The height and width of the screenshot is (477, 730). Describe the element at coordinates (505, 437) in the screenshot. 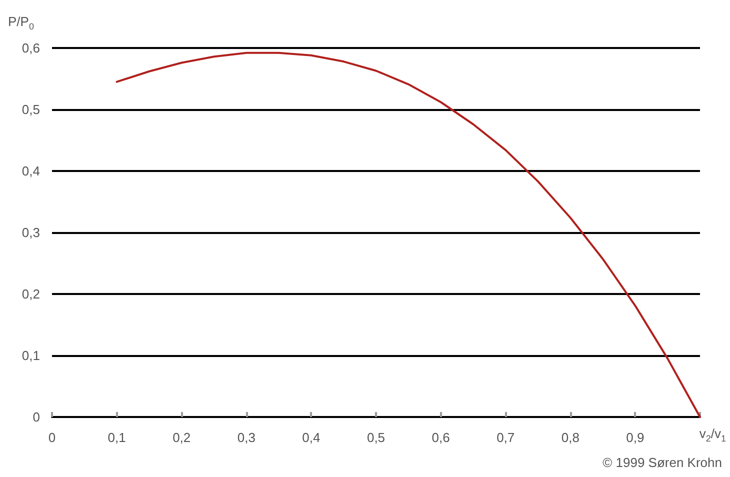

I see `x-tick-label: 0,7` at that location.